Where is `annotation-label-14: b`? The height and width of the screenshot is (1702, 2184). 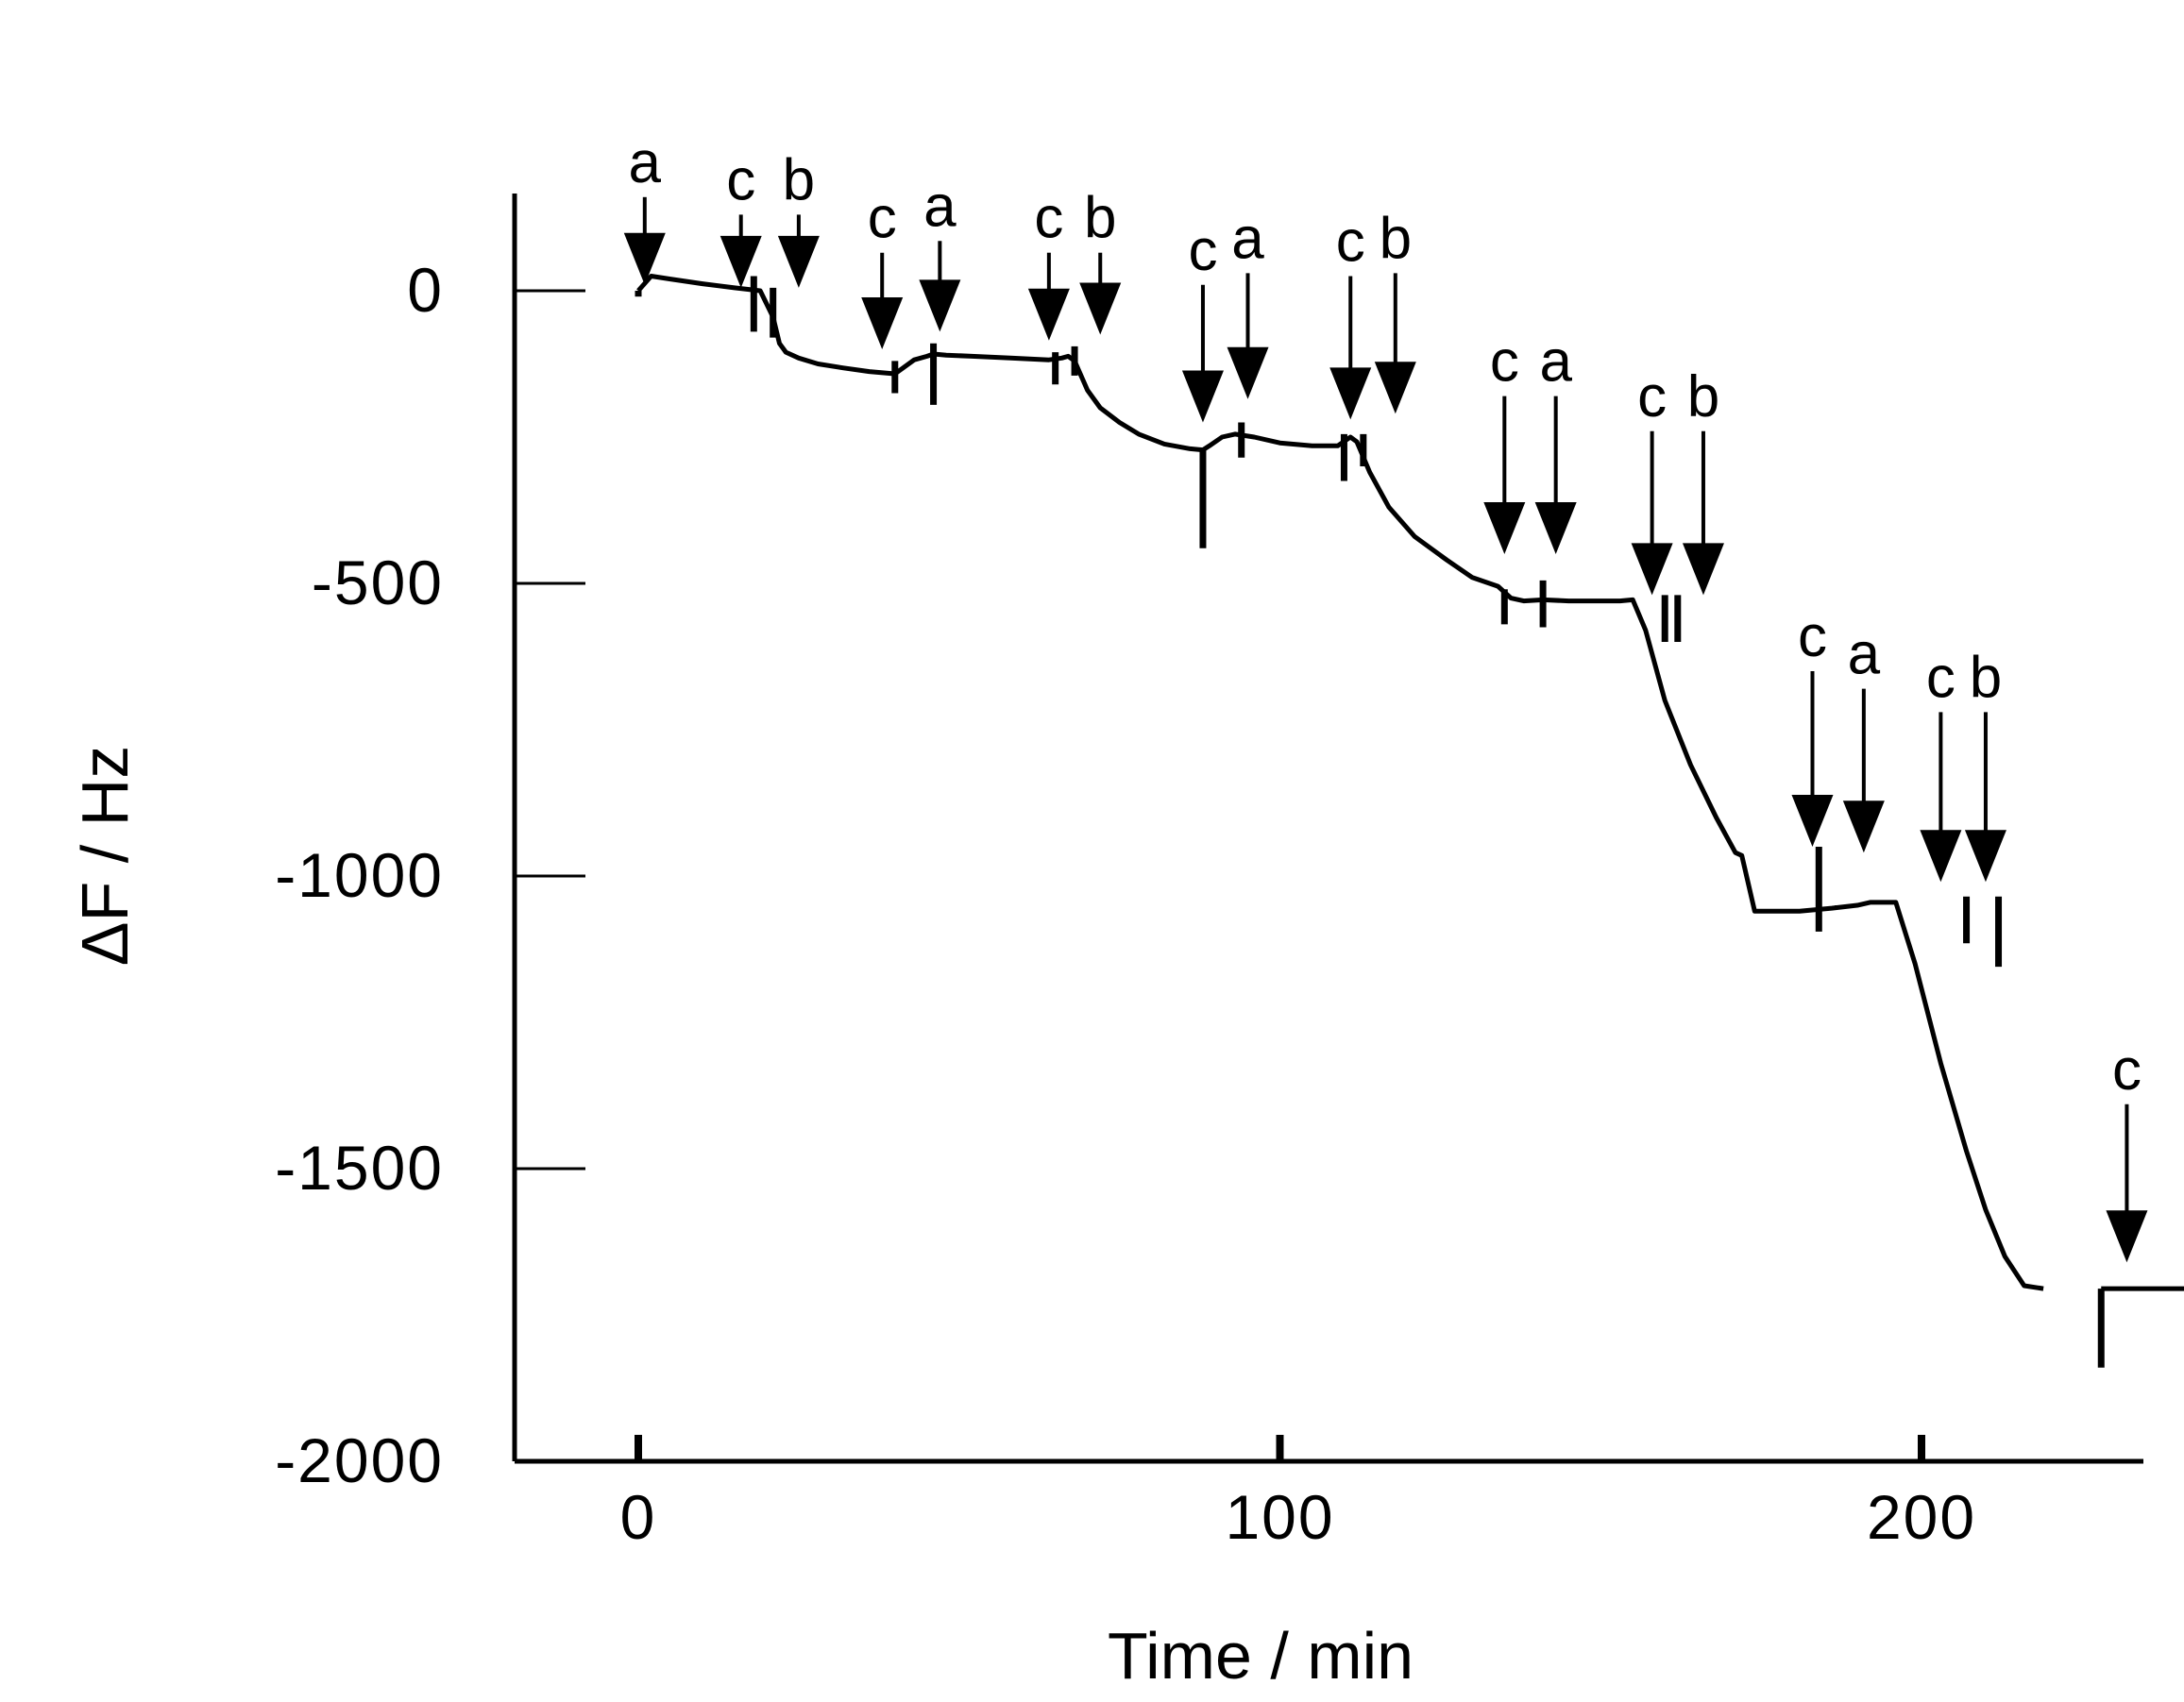
annotation-label-14: b is located at coordinates (1703, 397).